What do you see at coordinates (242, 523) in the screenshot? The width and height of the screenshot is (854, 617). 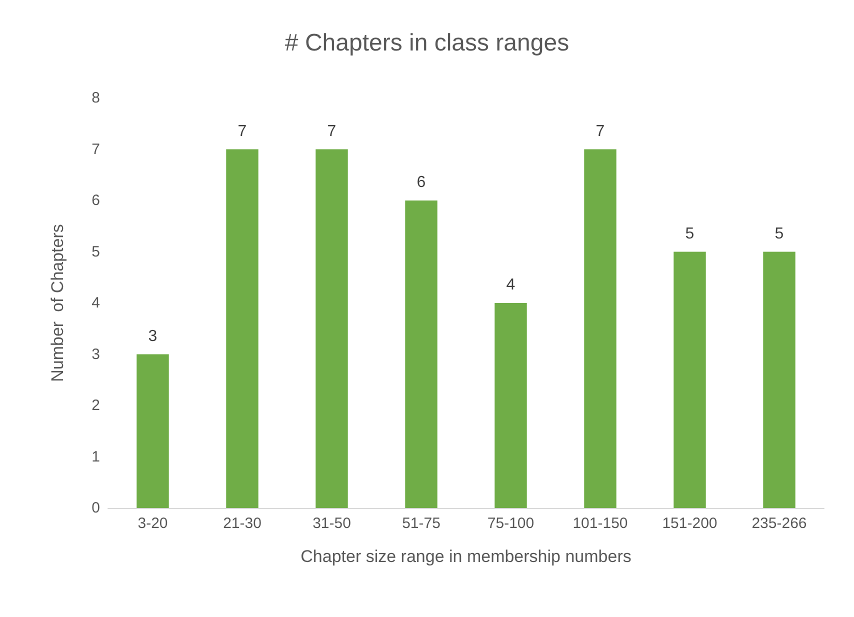 I see `x-tick-label: 21-30` at bounding box center [242, 523].